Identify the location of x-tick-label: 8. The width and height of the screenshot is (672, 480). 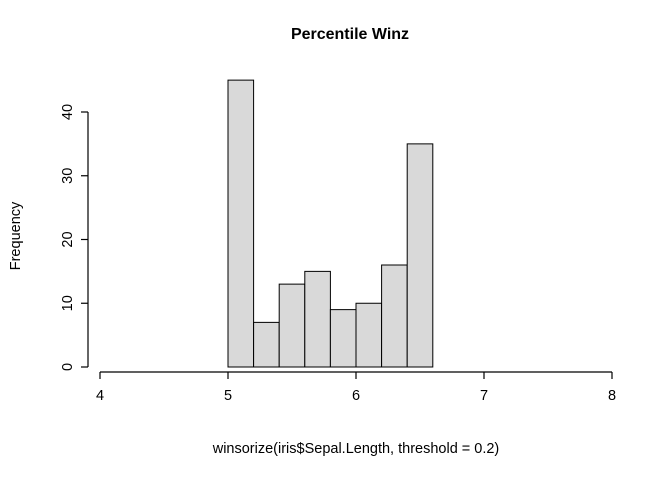
(612, 396).